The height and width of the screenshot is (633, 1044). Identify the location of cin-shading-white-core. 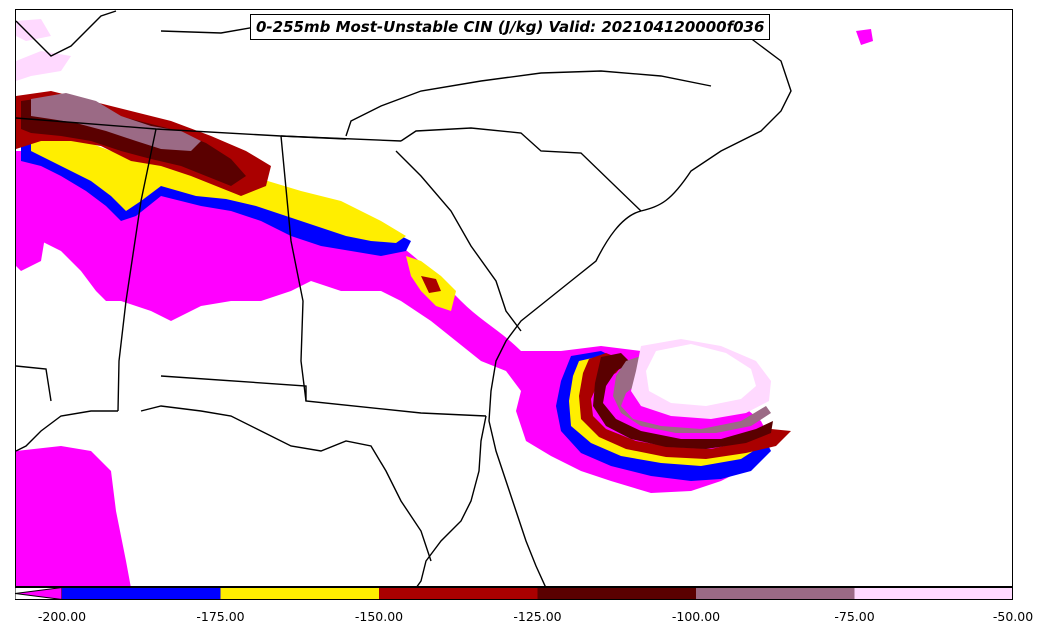
(701, 375).